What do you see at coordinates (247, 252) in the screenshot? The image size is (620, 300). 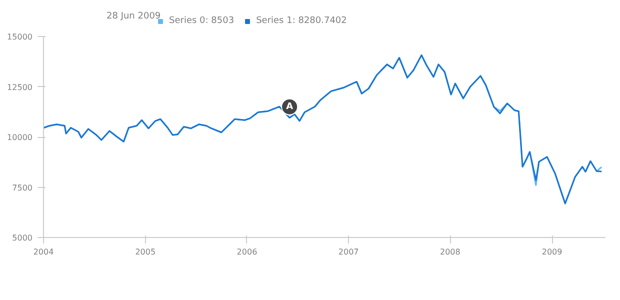 I see `x-tick-label: 2006` at bounding box center [247, 252].